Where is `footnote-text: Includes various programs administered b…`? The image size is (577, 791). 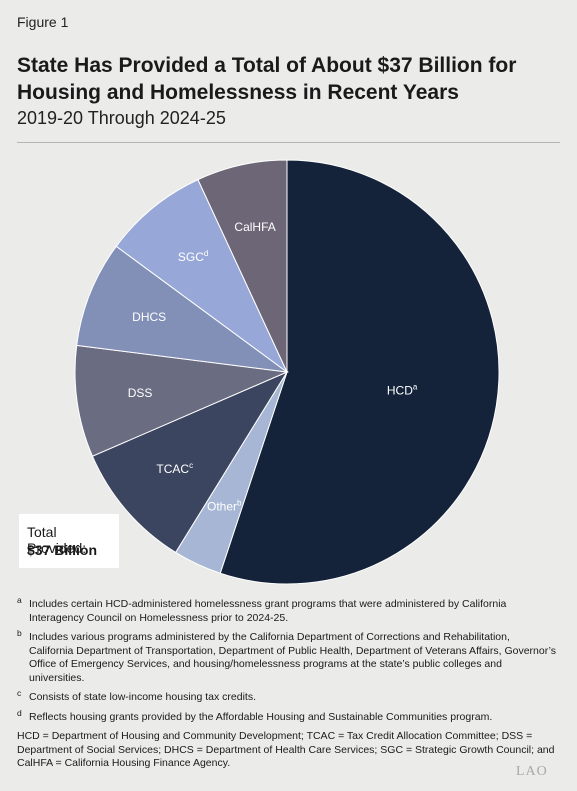
footnote-text: Includes various programs administered b… is located at coordinates (293, 657).